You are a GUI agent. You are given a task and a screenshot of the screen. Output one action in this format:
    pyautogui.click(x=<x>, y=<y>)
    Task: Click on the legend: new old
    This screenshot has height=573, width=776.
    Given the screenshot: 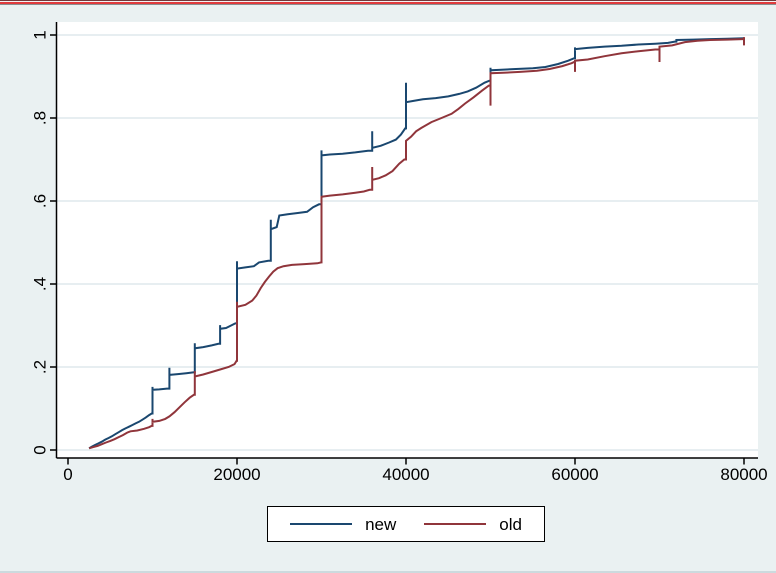 What is the action you would take?
    pyautogui.click(x=406, y=524)
    